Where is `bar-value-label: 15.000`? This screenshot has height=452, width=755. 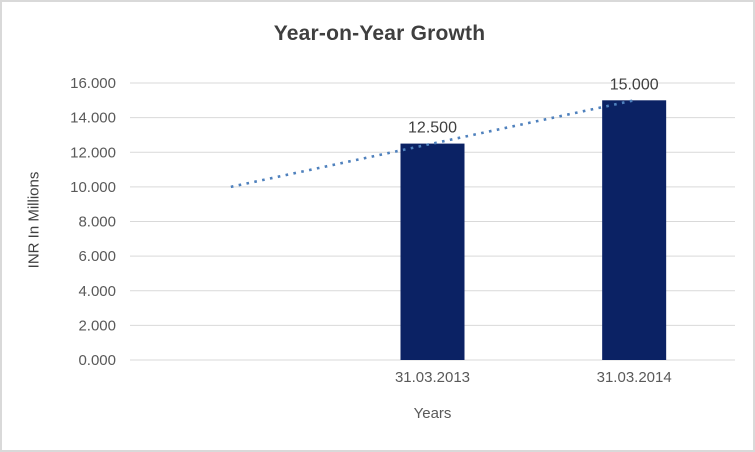
bar-value-label: 15.000 is located at coordinates (634, 84).